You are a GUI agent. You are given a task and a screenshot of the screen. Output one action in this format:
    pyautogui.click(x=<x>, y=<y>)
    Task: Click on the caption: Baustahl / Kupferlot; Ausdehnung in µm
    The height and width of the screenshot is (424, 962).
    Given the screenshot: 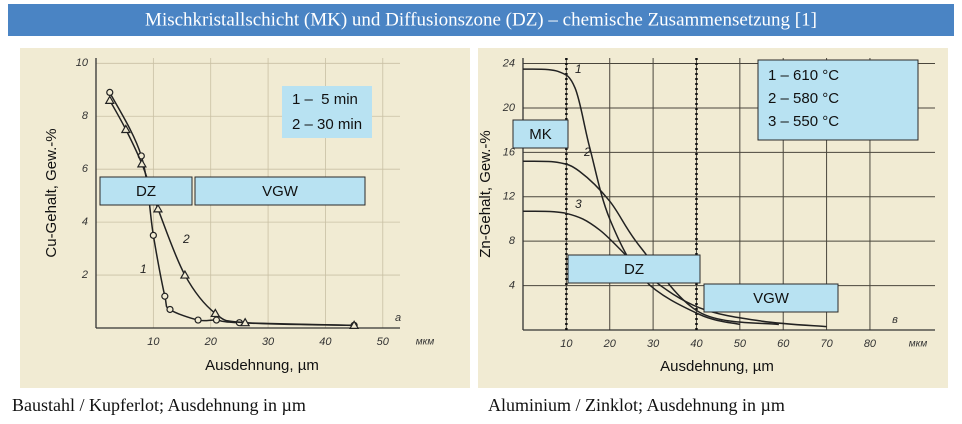 What is the action you would take?
    pyautogui.click(x=159, y=405)
    